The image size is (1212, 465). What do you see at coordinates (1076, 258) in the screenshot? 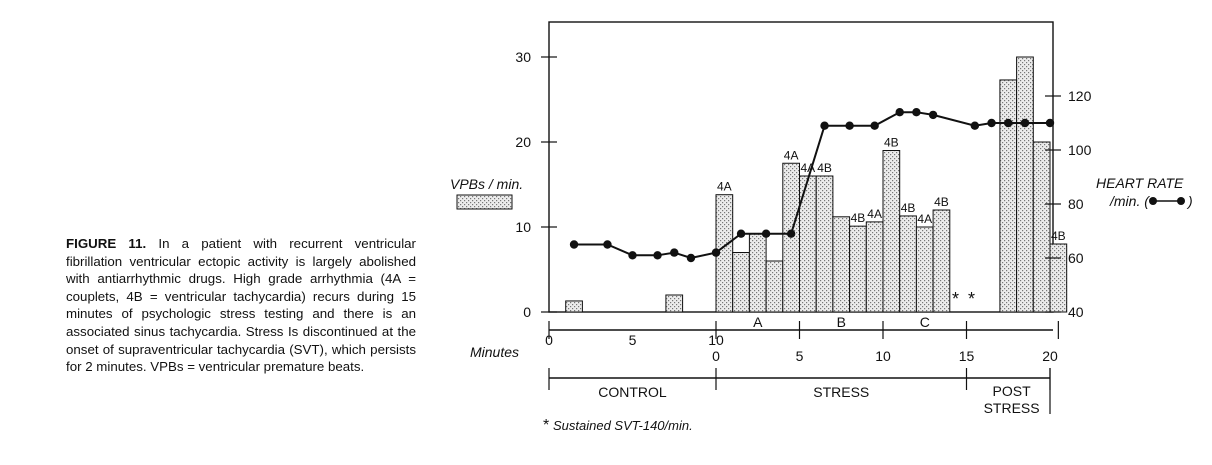
I see `right-tick-label-1: 60` at bounding box center [1076, 258].